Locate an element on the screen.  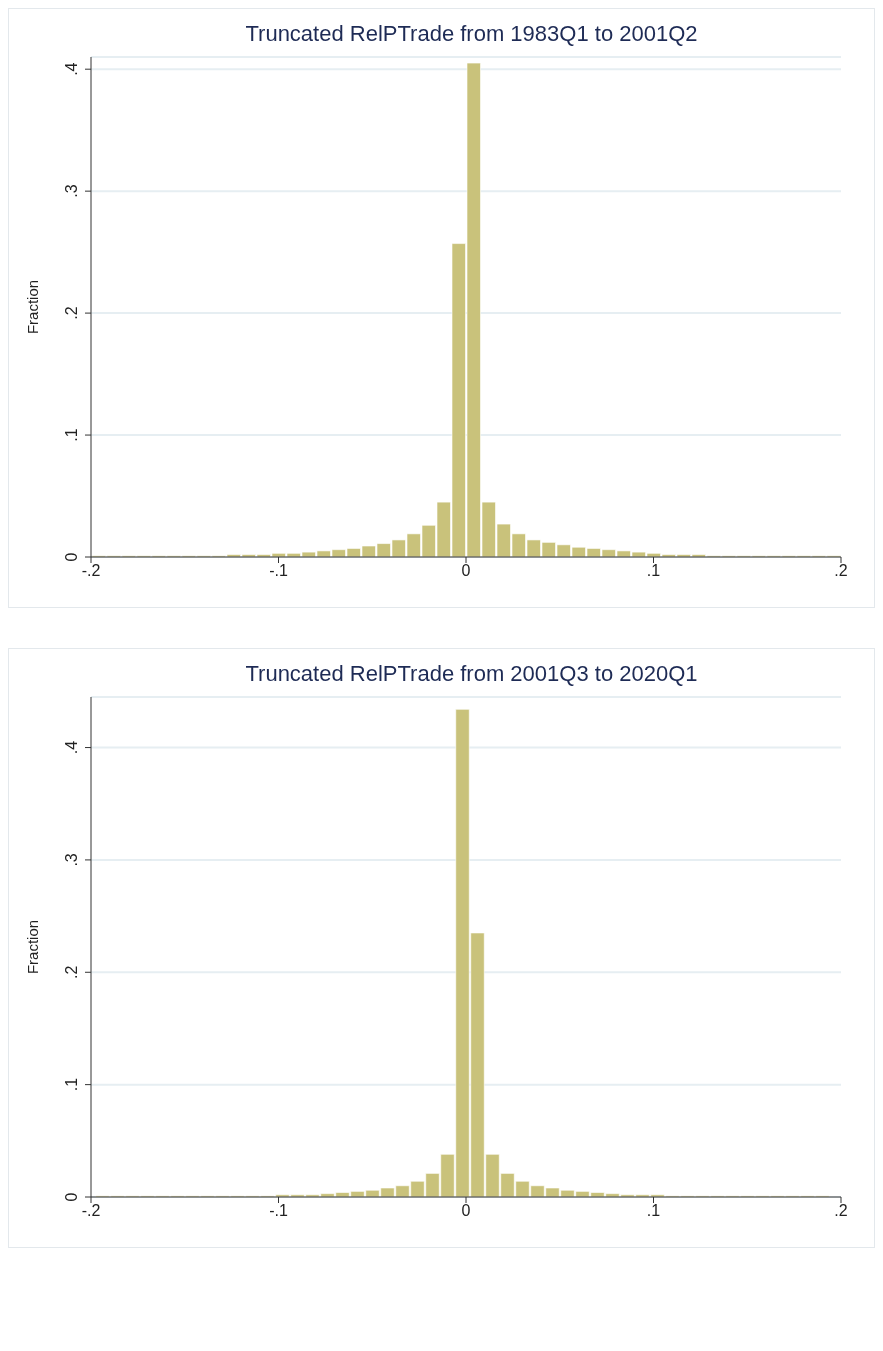
chart-title: Truncated RelPTrade from 1983Q1 to 2001Q2 is located at coordinates (471, 34).